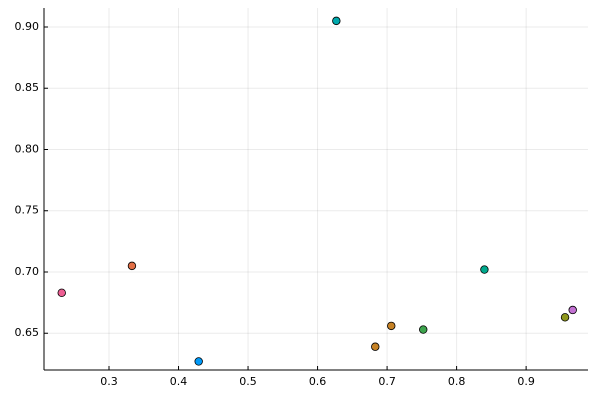  I want to click on y-tick-label: 0.85, so click(27, 87).